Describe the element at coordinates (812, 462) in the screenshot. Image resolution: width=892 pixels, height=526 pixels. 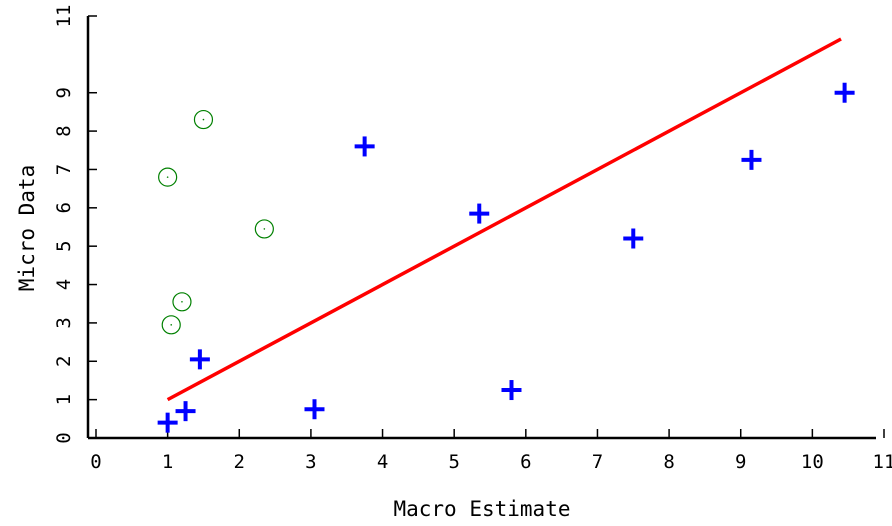
I see `x-tick-label: 10` at that location.